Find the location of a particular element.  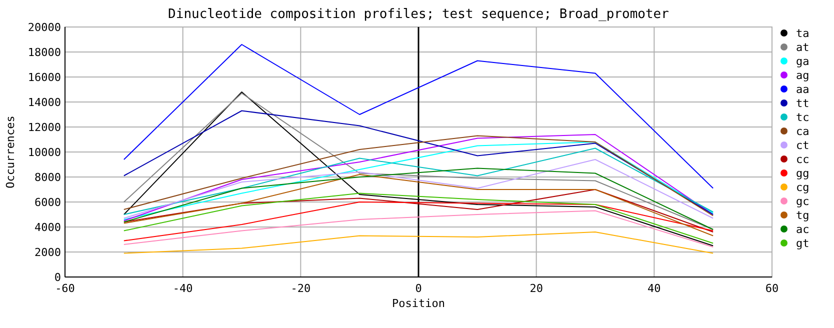

chart-title: Dinucleotide composition profiles; test sequence; Broad_promoter is located at coordinates (419, 14).